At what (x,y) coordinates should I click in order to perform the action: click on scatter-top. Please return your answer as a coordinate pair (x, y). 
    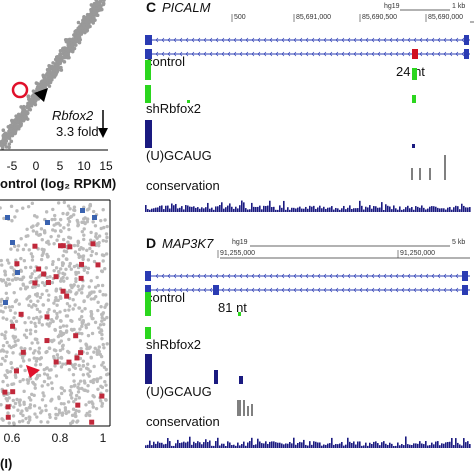
    Looking at the image, I should click on (53, 75).